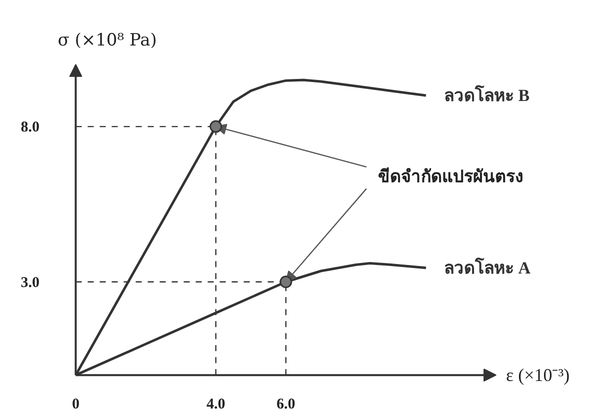  Describe the element at coordinates (216, 404) in the screenshot. I see `x-tick-label: 4.0` at that location.